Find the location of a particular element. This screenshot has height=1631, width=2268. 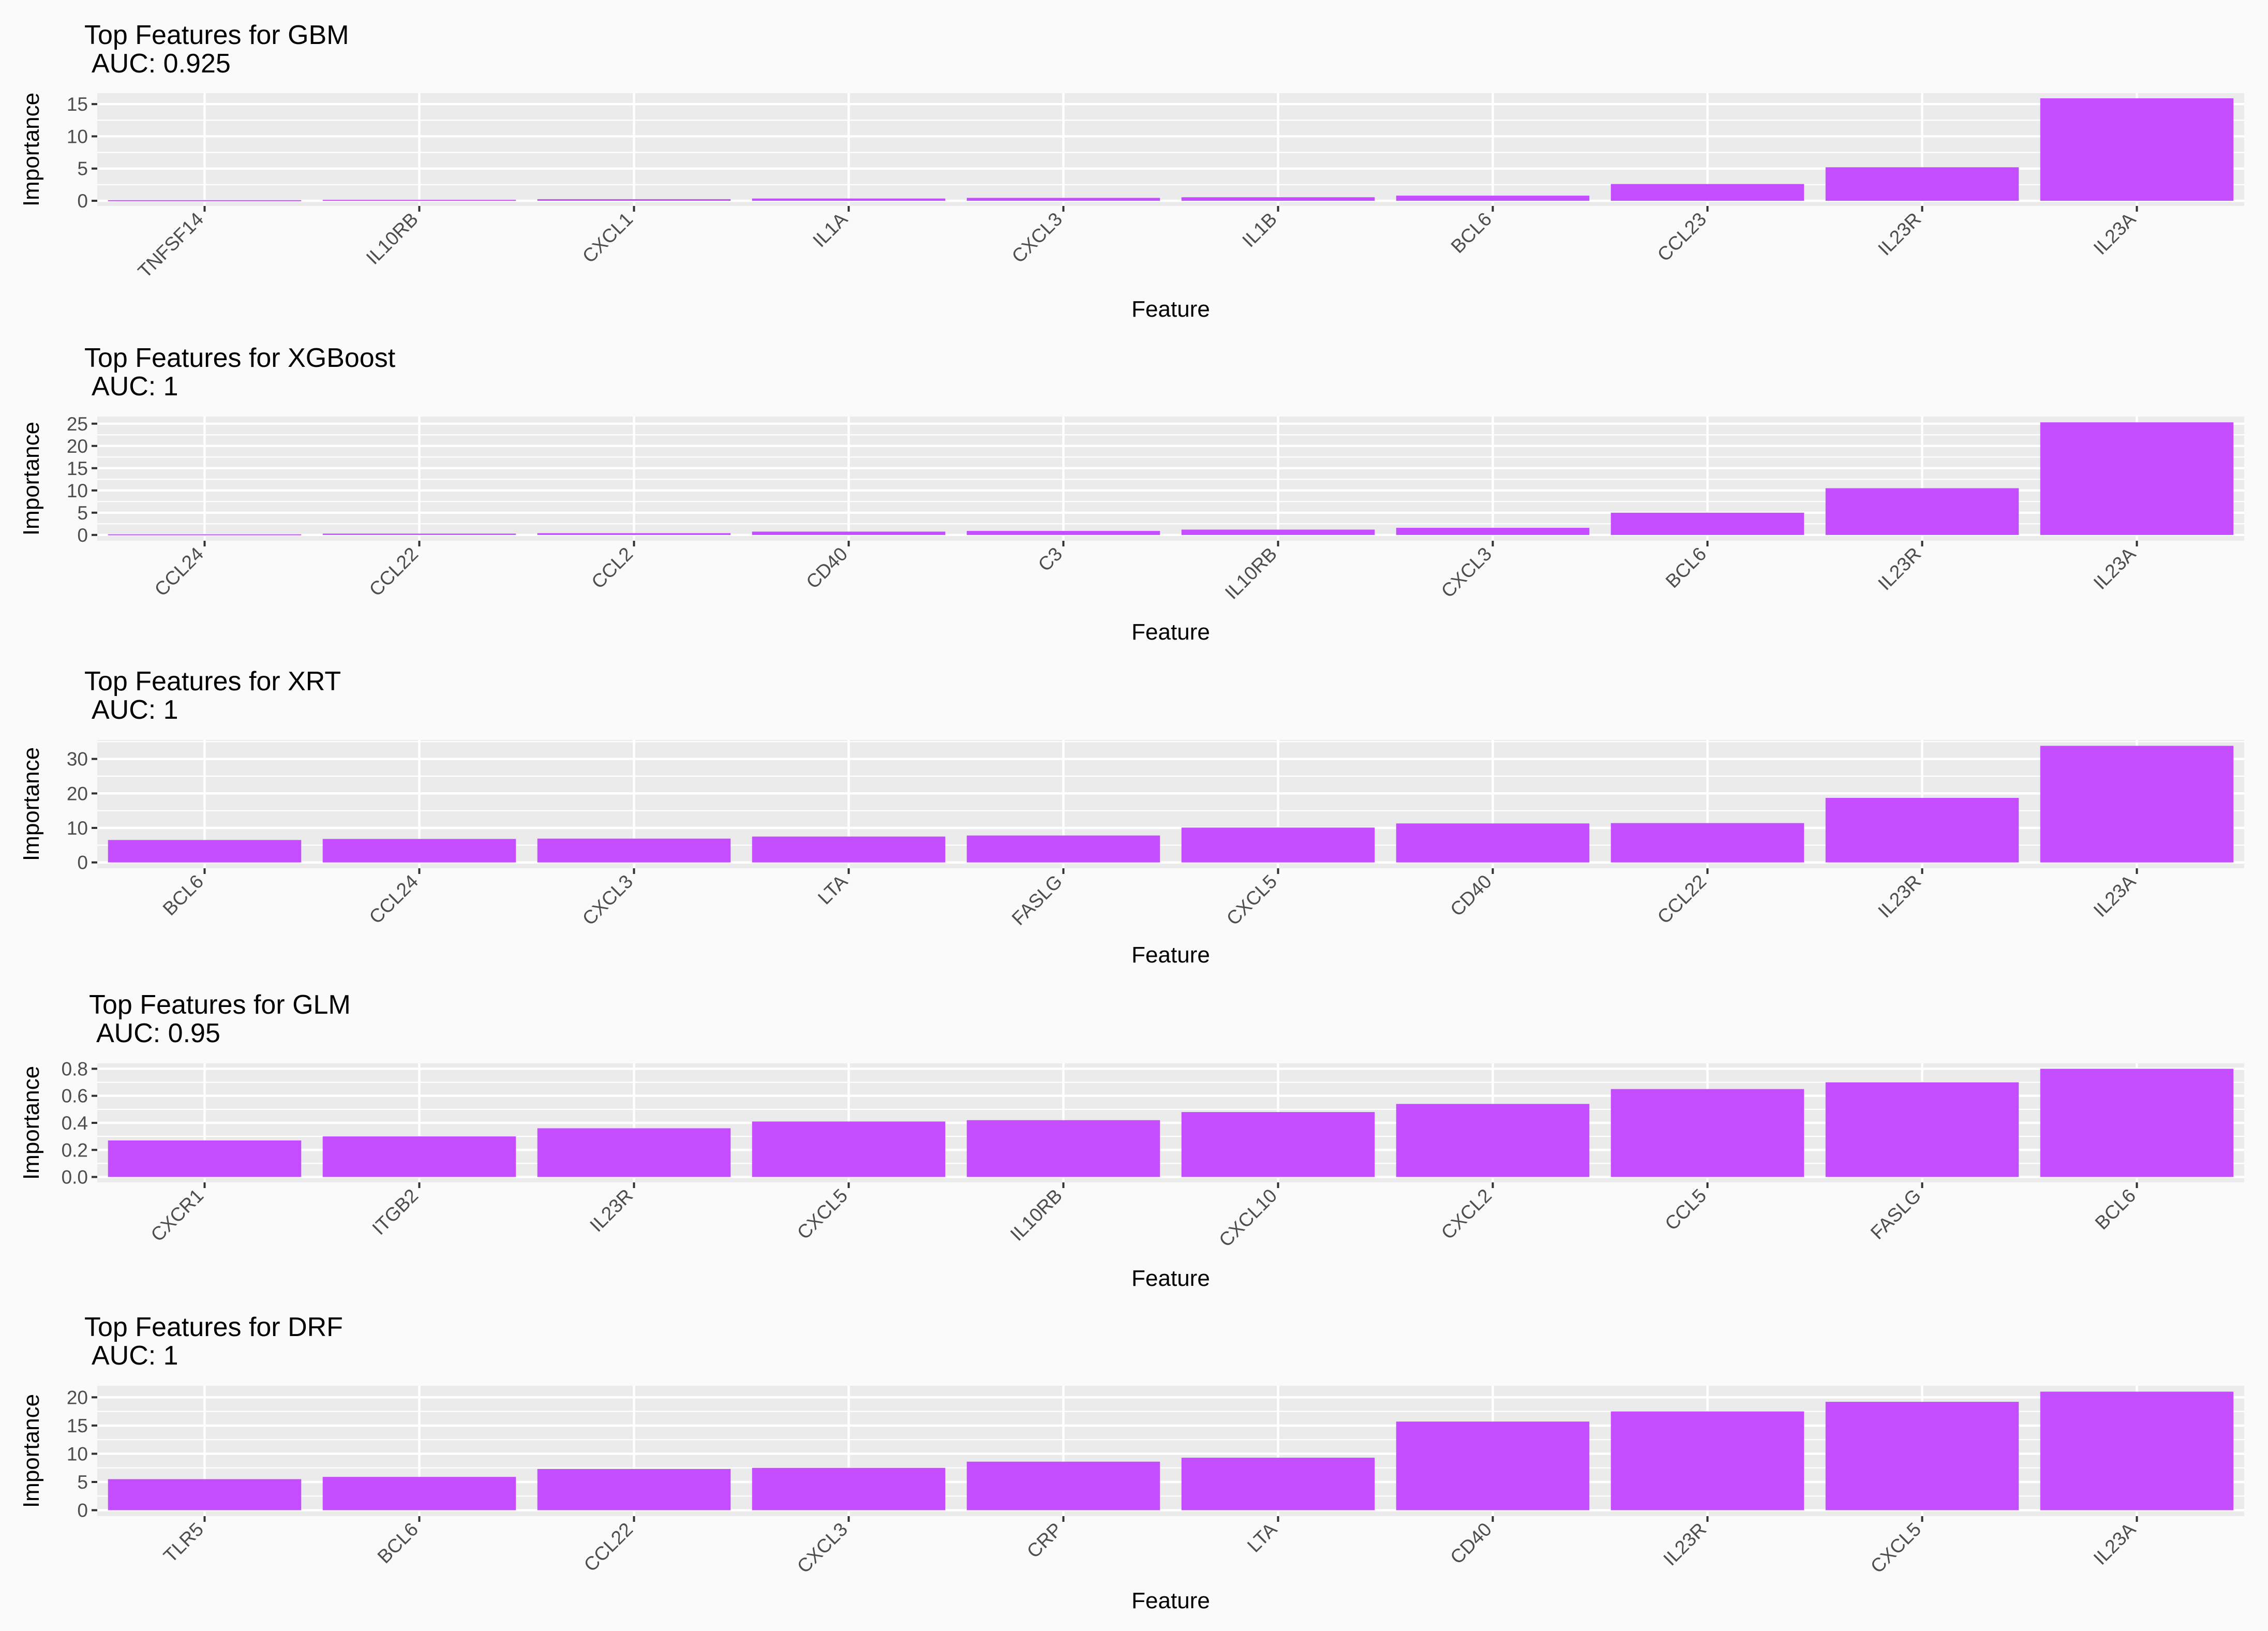

y-tick-label: 0.4 is located at coordinates (75, 1123).